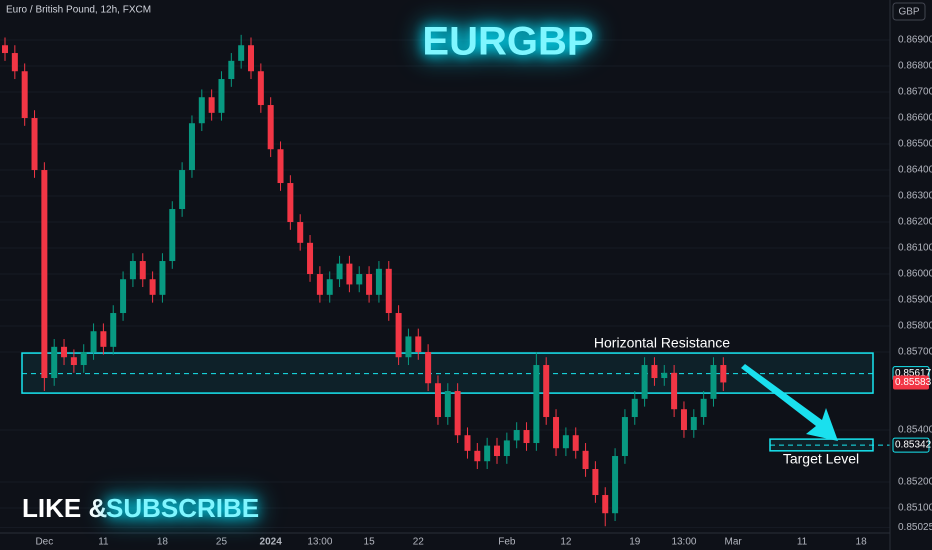  Describe the element at coordinates (271, 542) in the screenshot. I see `x-tick-label: 2024` at that location.